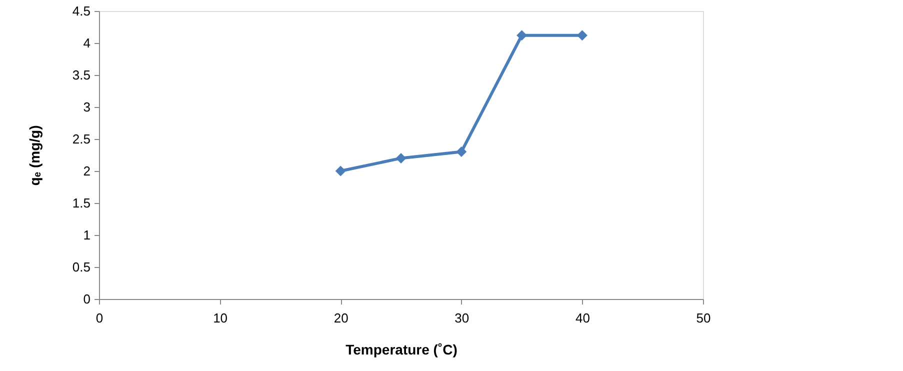  Describe the element at coordinates (81, 267) in the screenshot. I see `y-tick-label: 0.5` at that location.